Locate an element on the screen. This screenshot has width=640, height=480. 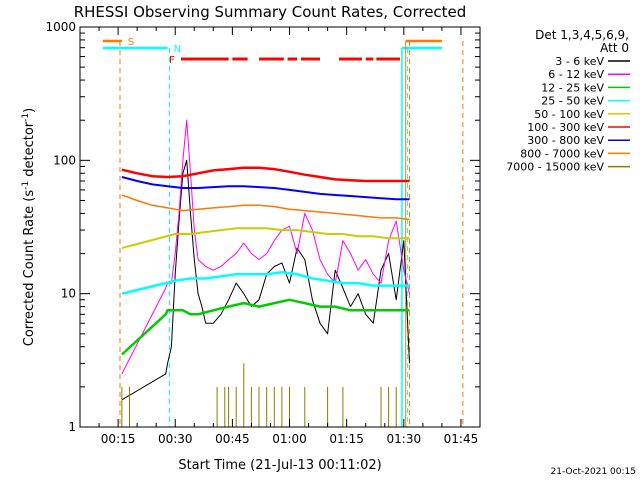
legend-label: 300 - 800 keV is located at coordinates (565, 140).